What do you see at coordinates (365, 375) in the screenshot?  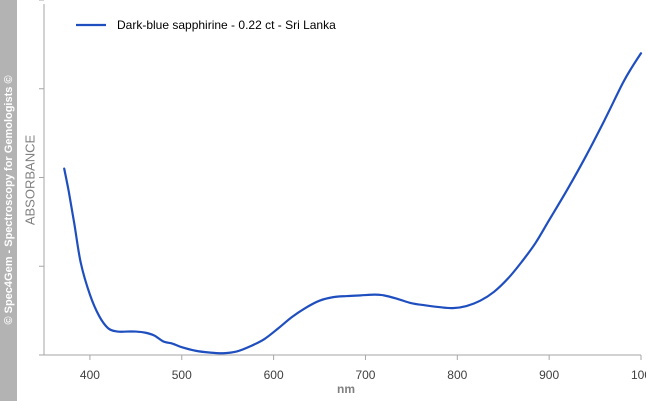 I see `x-tick-label-700: 700` at bounding box center [365, 375].